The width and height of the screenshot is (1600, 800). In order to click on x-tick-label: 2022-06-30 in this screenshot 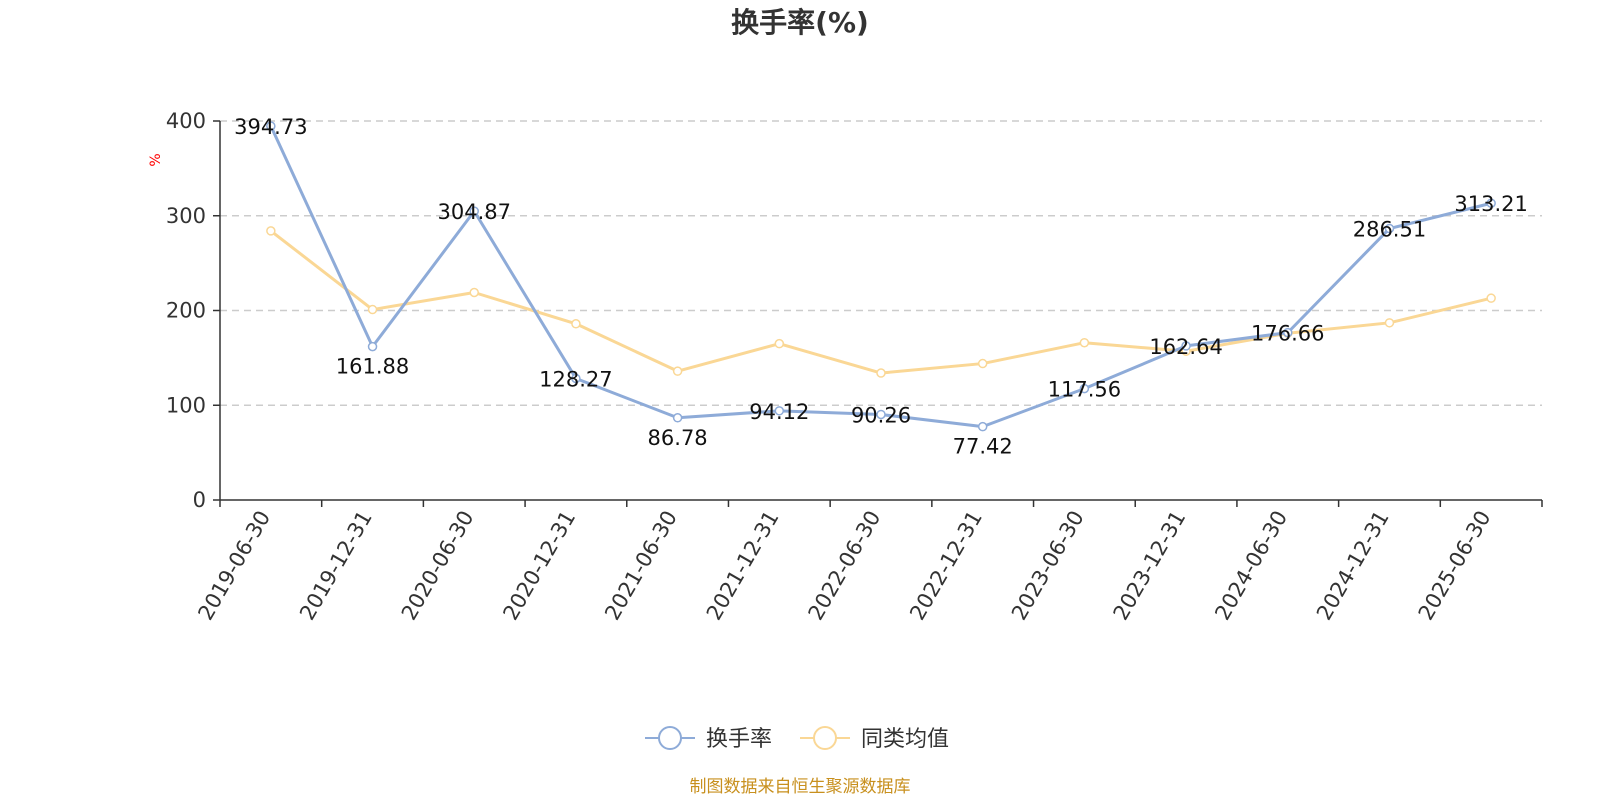, I will do `click(845, 566)`.